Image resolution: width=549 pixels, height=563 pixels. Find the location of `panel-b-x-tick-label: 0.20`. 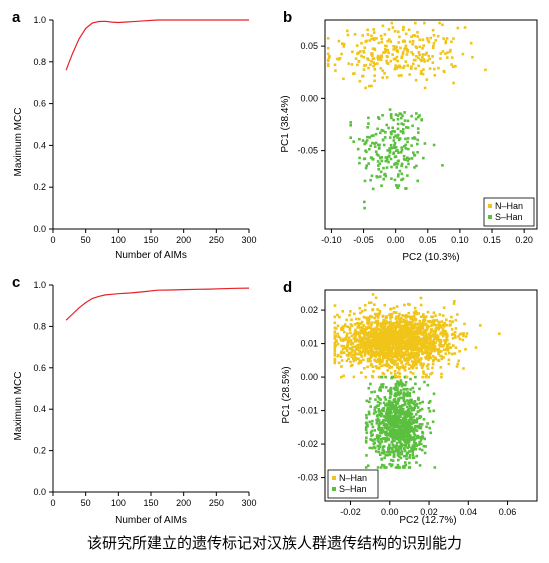

panel-b-x-tick-label: 0.20 is located at coordinates (524, 240).